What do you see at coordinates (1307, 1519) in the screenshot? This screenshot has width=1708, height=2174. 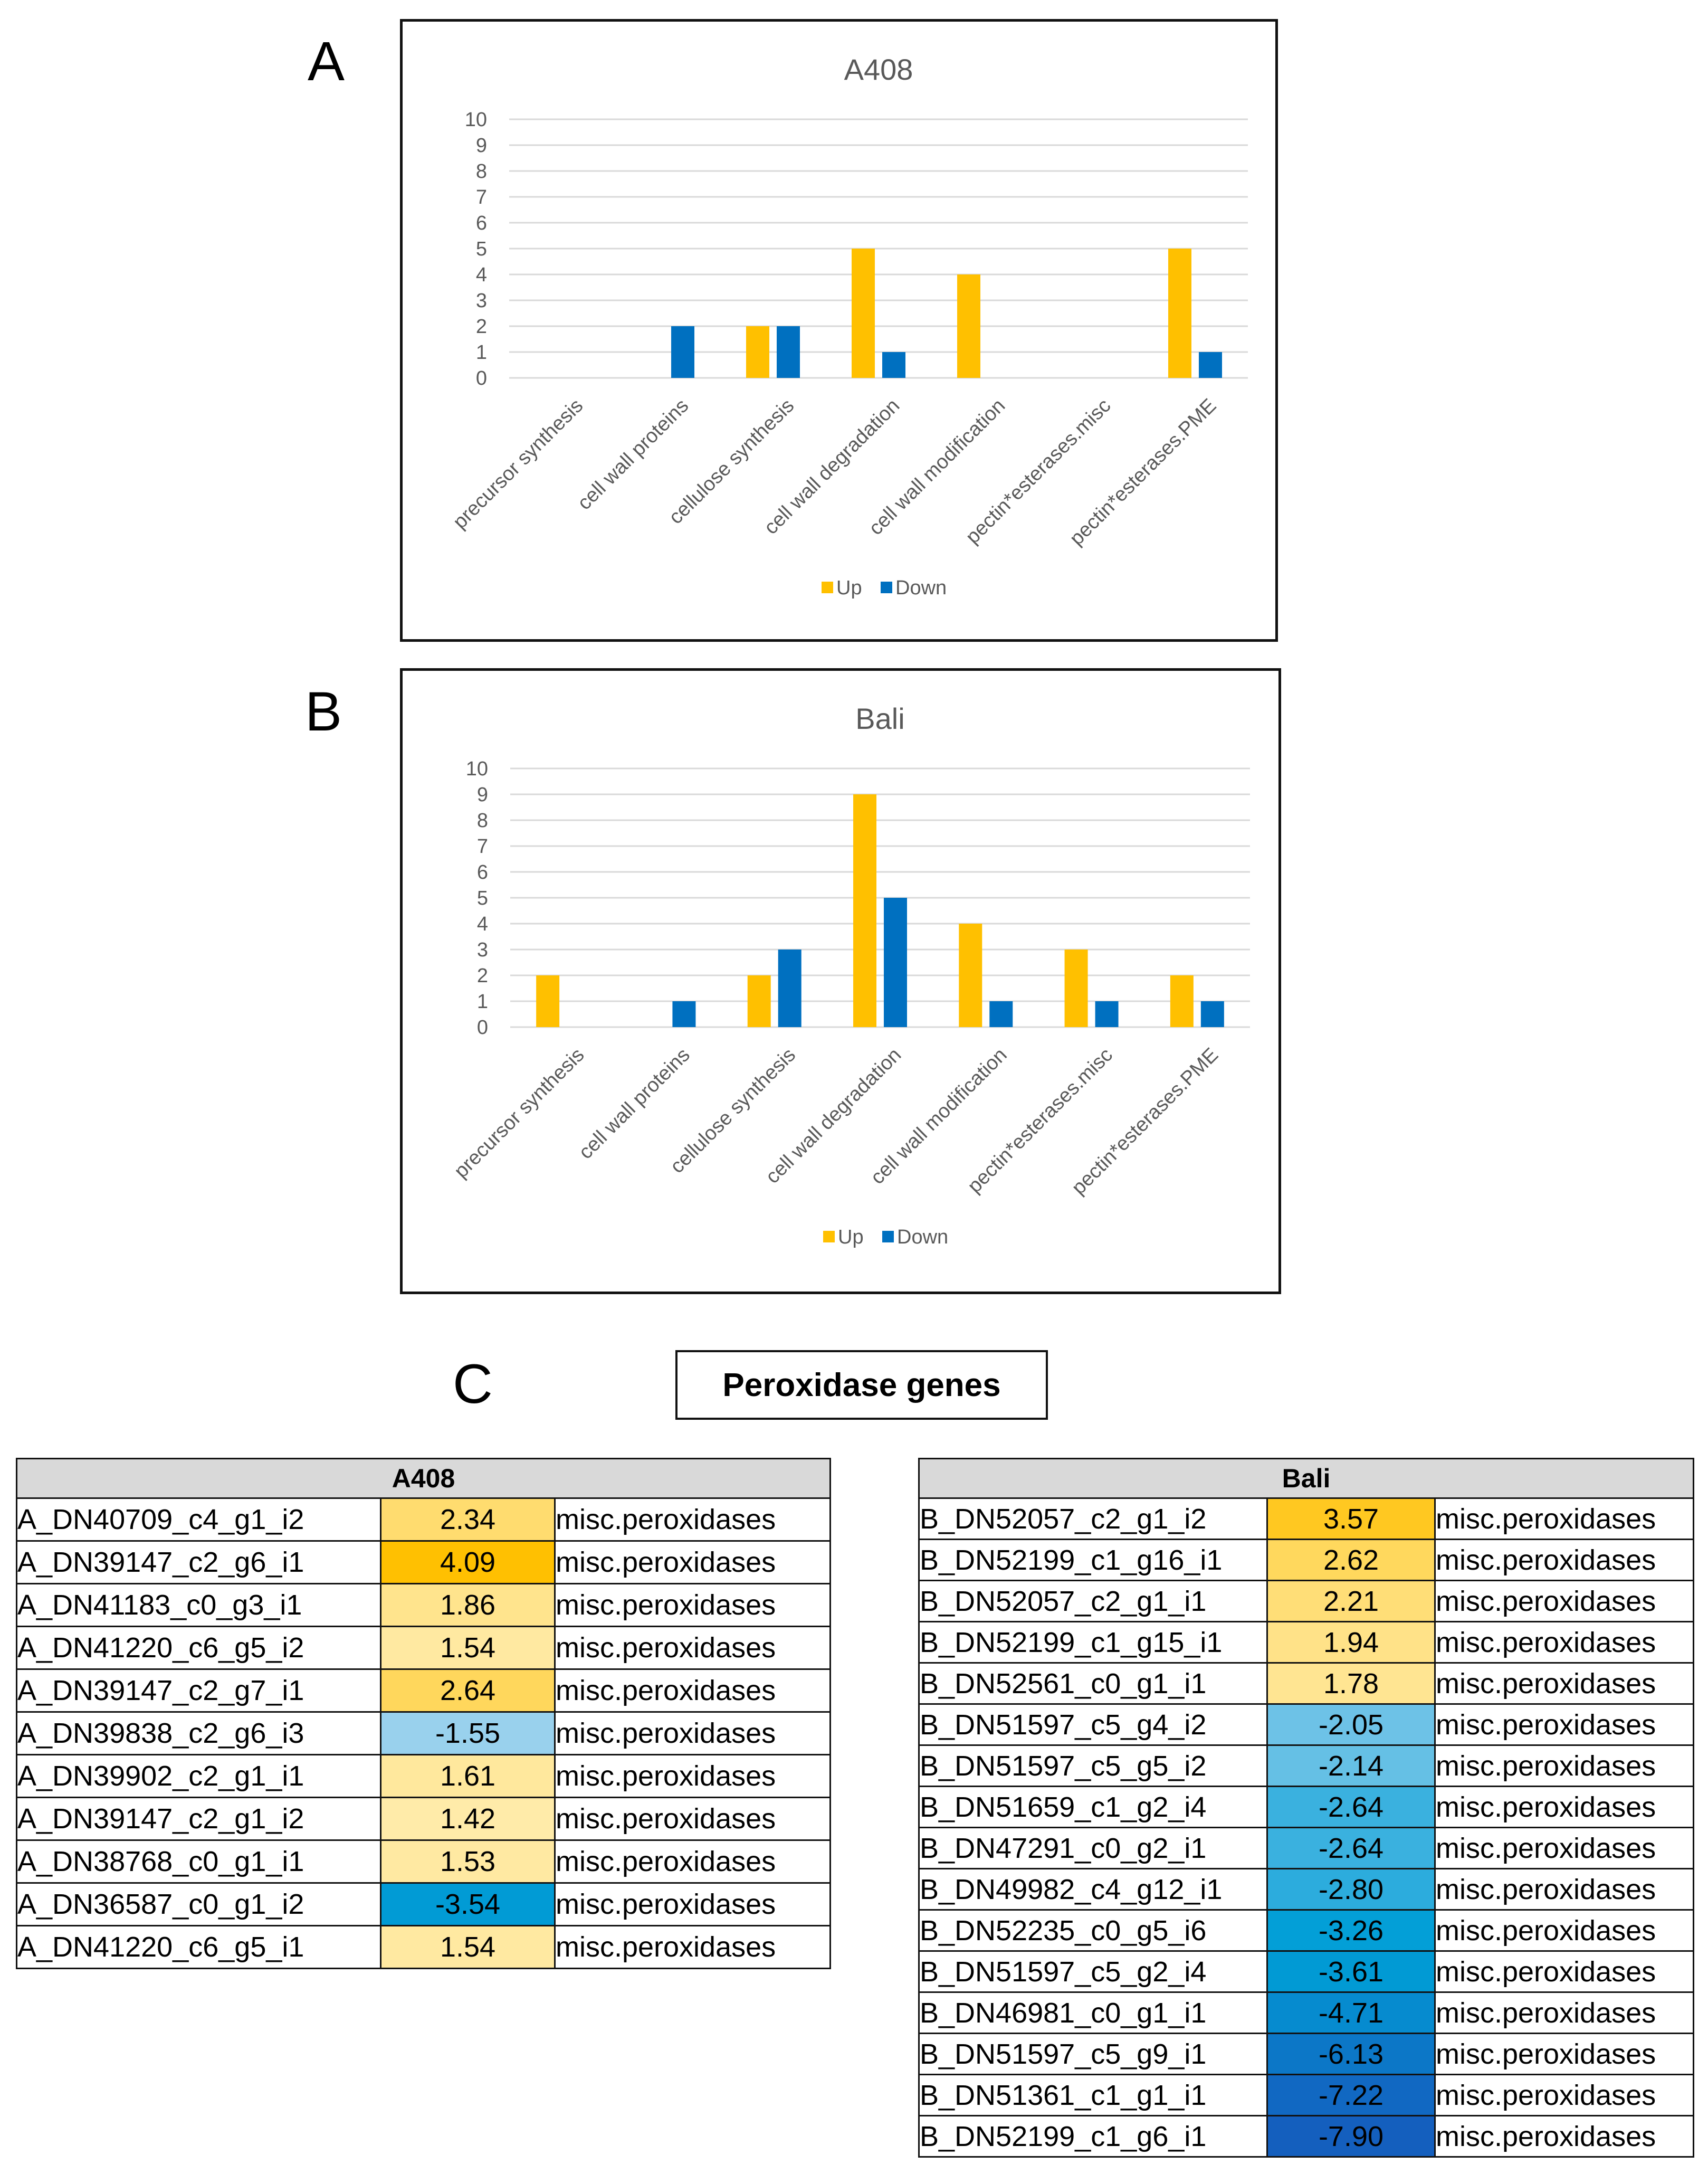 I see `table-row: B_DN52057_c2_g1_i2 3.57 misc.peroxidases` at bounding box center [1307, 1519].